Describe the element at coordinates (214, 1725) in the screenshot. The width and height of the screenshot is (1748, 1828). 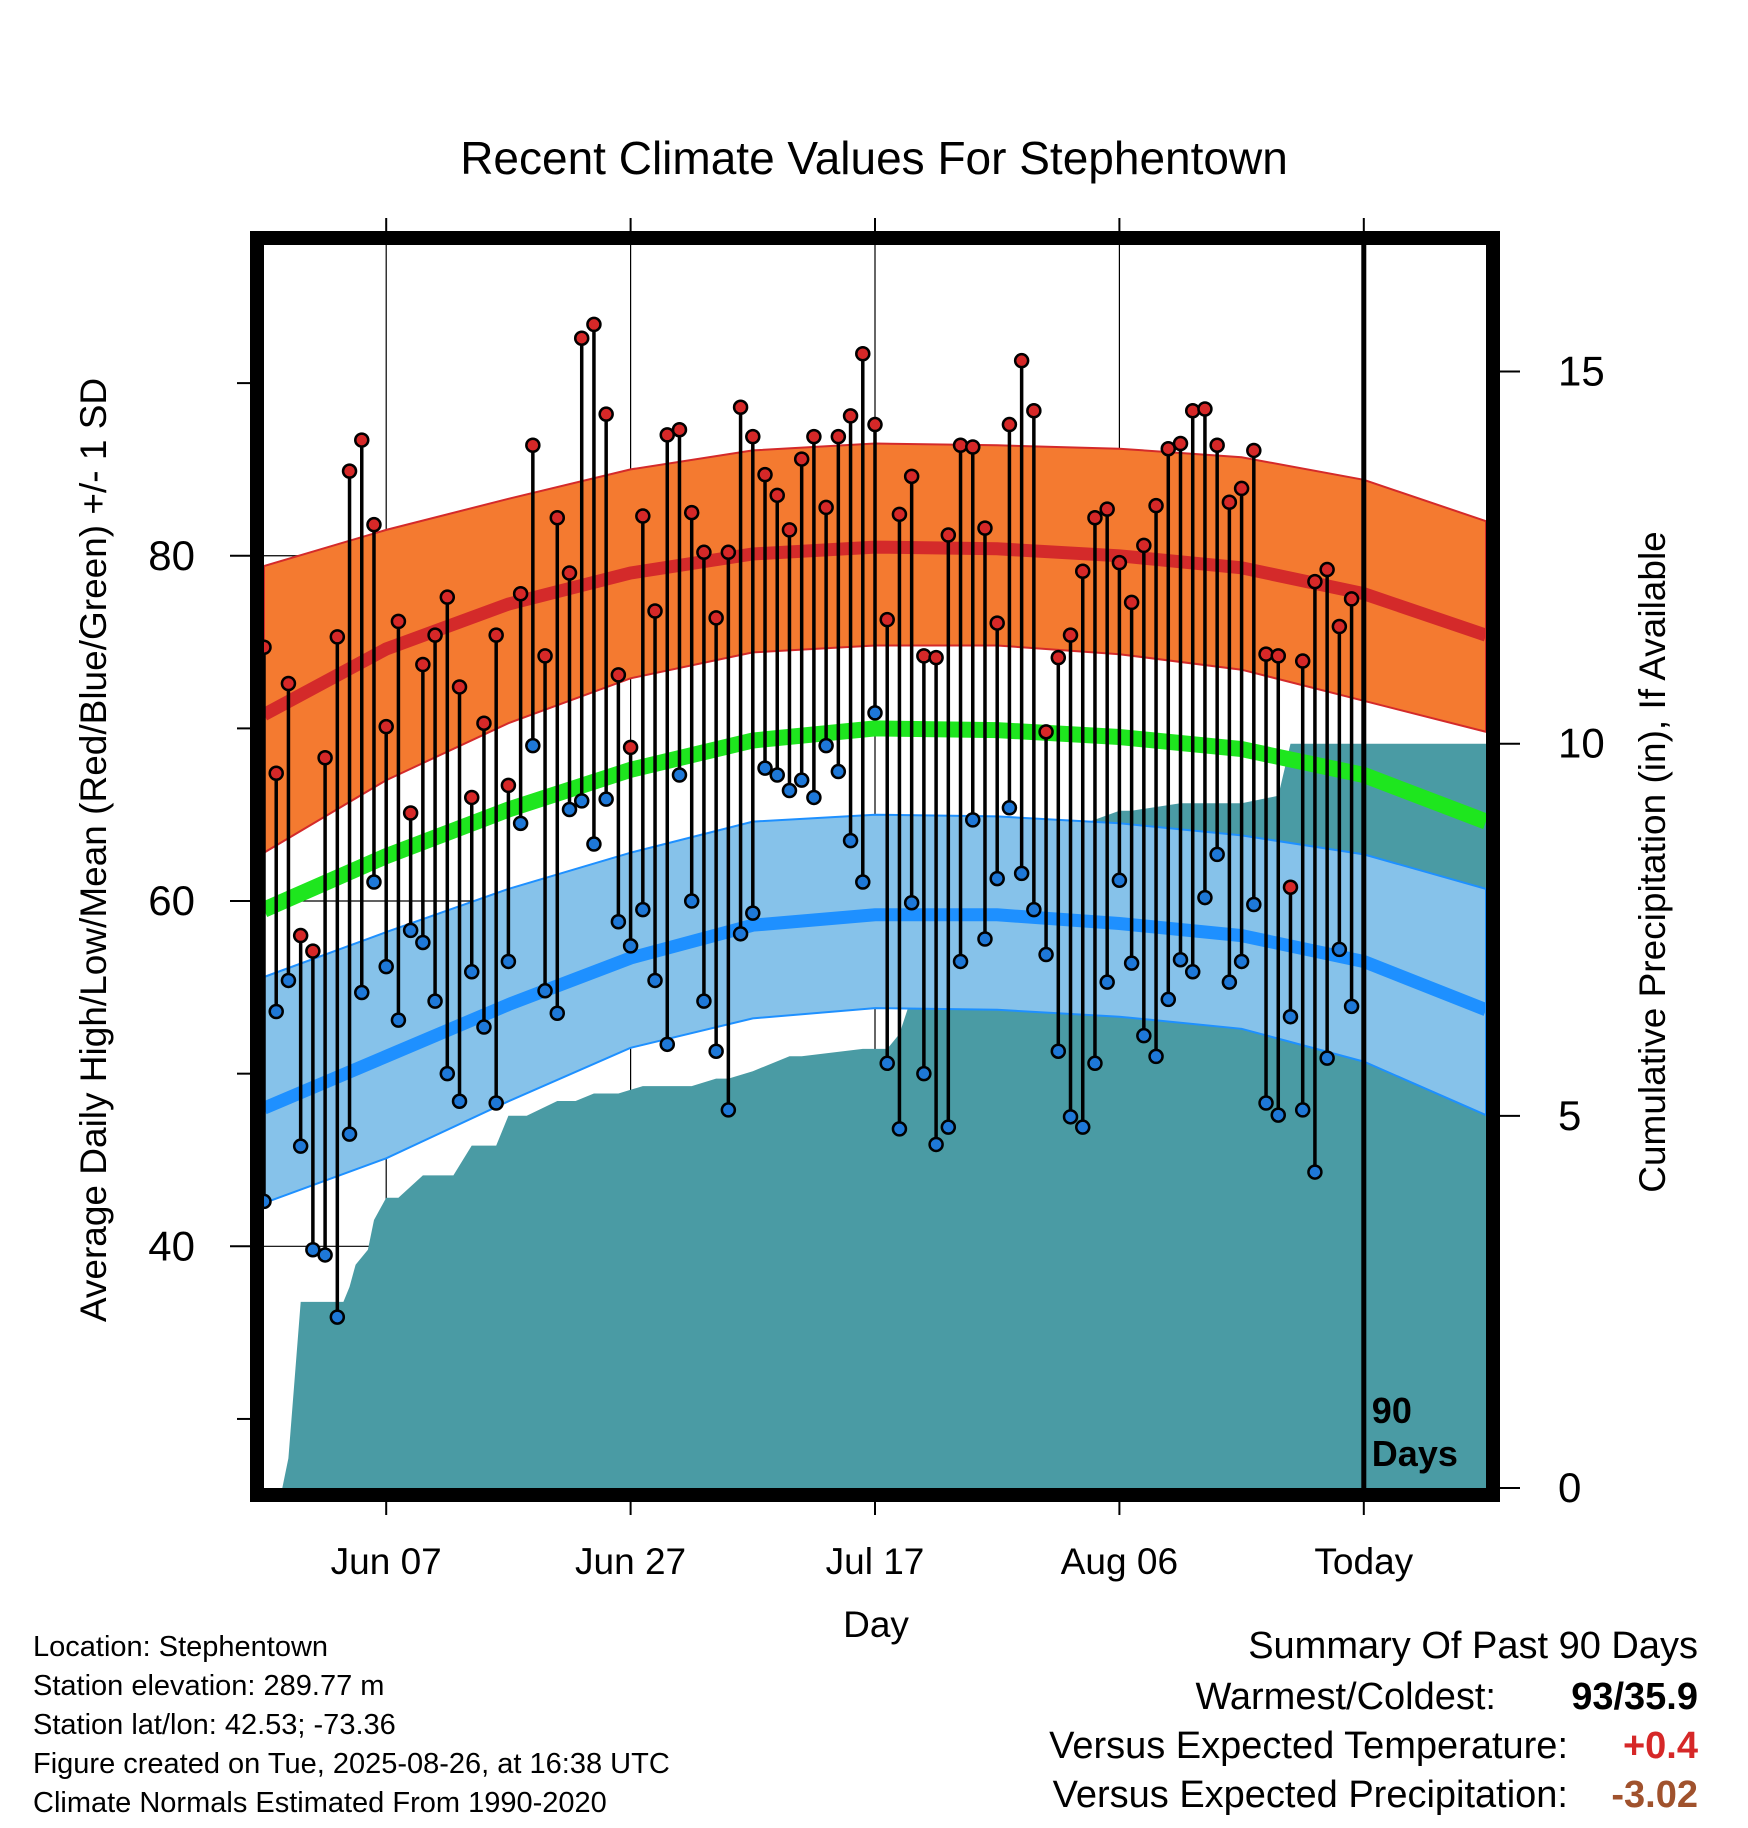
I see `latlon-text: Station lat/lon: 42.53; -73.36` at that location.